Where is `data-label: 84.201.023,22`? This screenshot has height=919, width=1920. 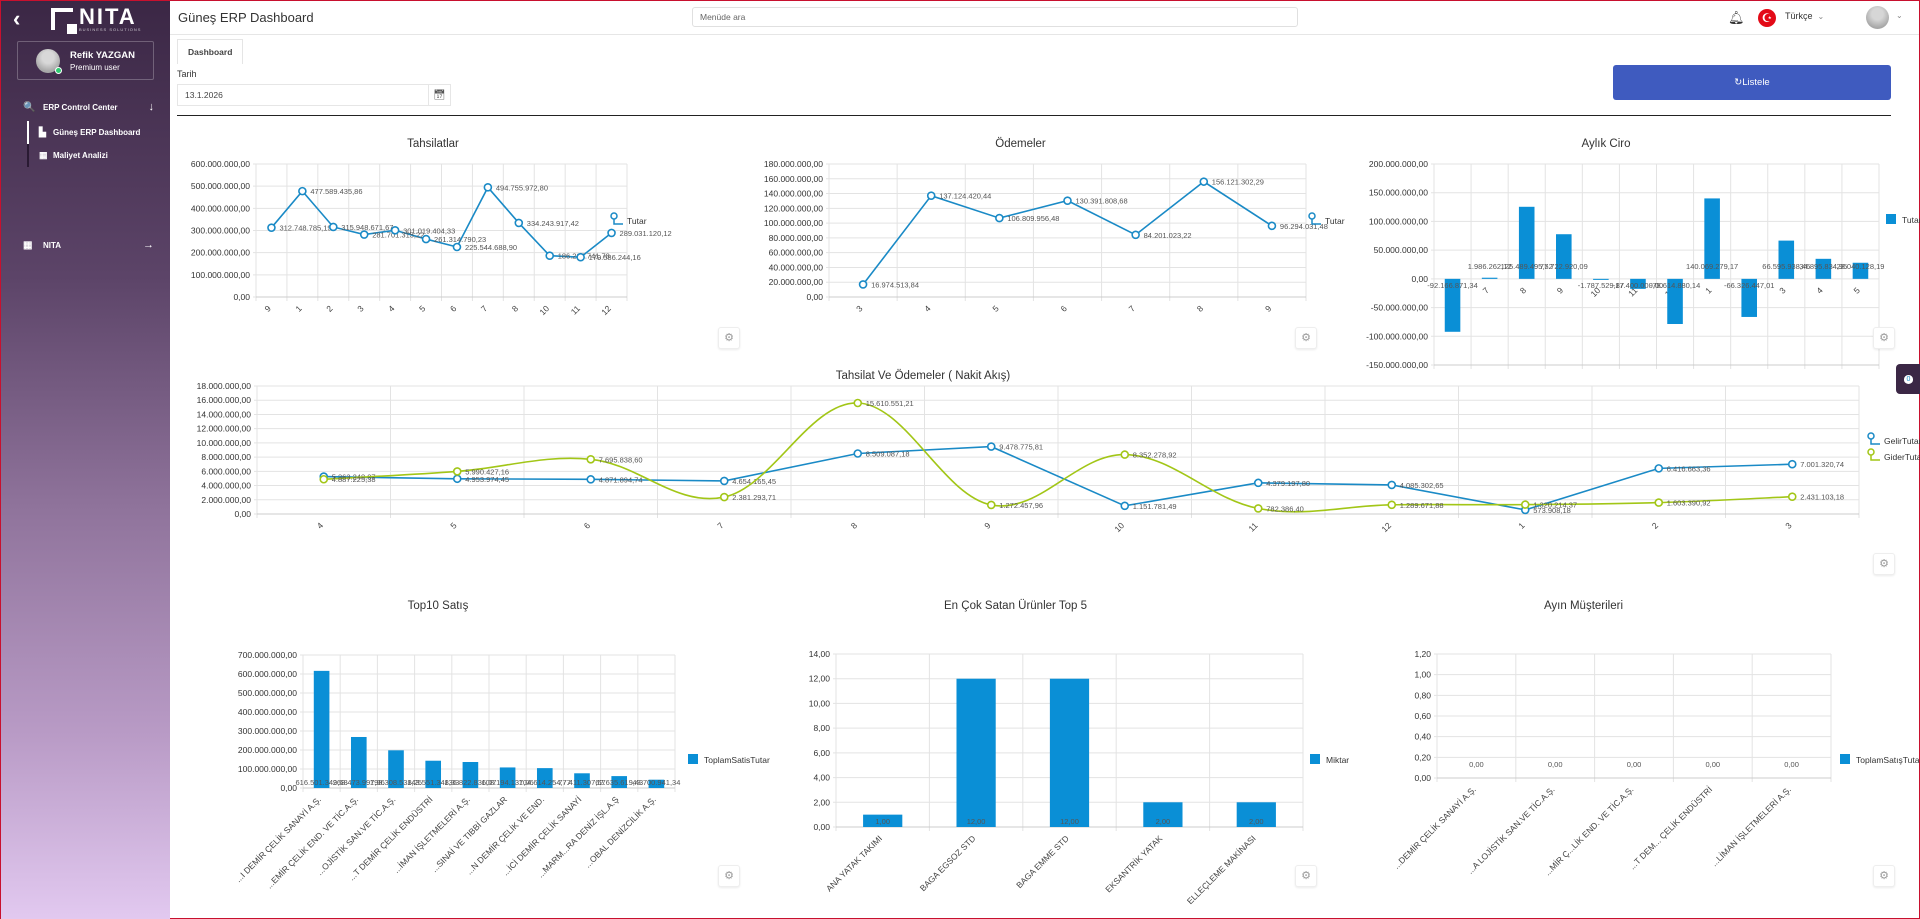 data-label: 84.201.023,22 is located at coordinates (1168, 235).